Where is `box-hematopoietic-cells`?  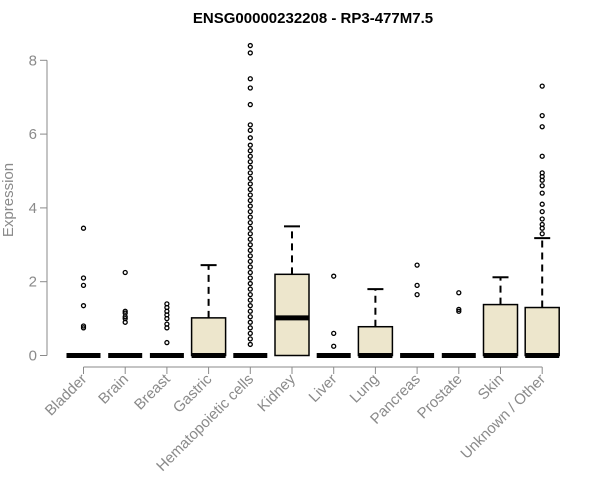 box-hematopoietic-cells is located at coordinates (250, 200).